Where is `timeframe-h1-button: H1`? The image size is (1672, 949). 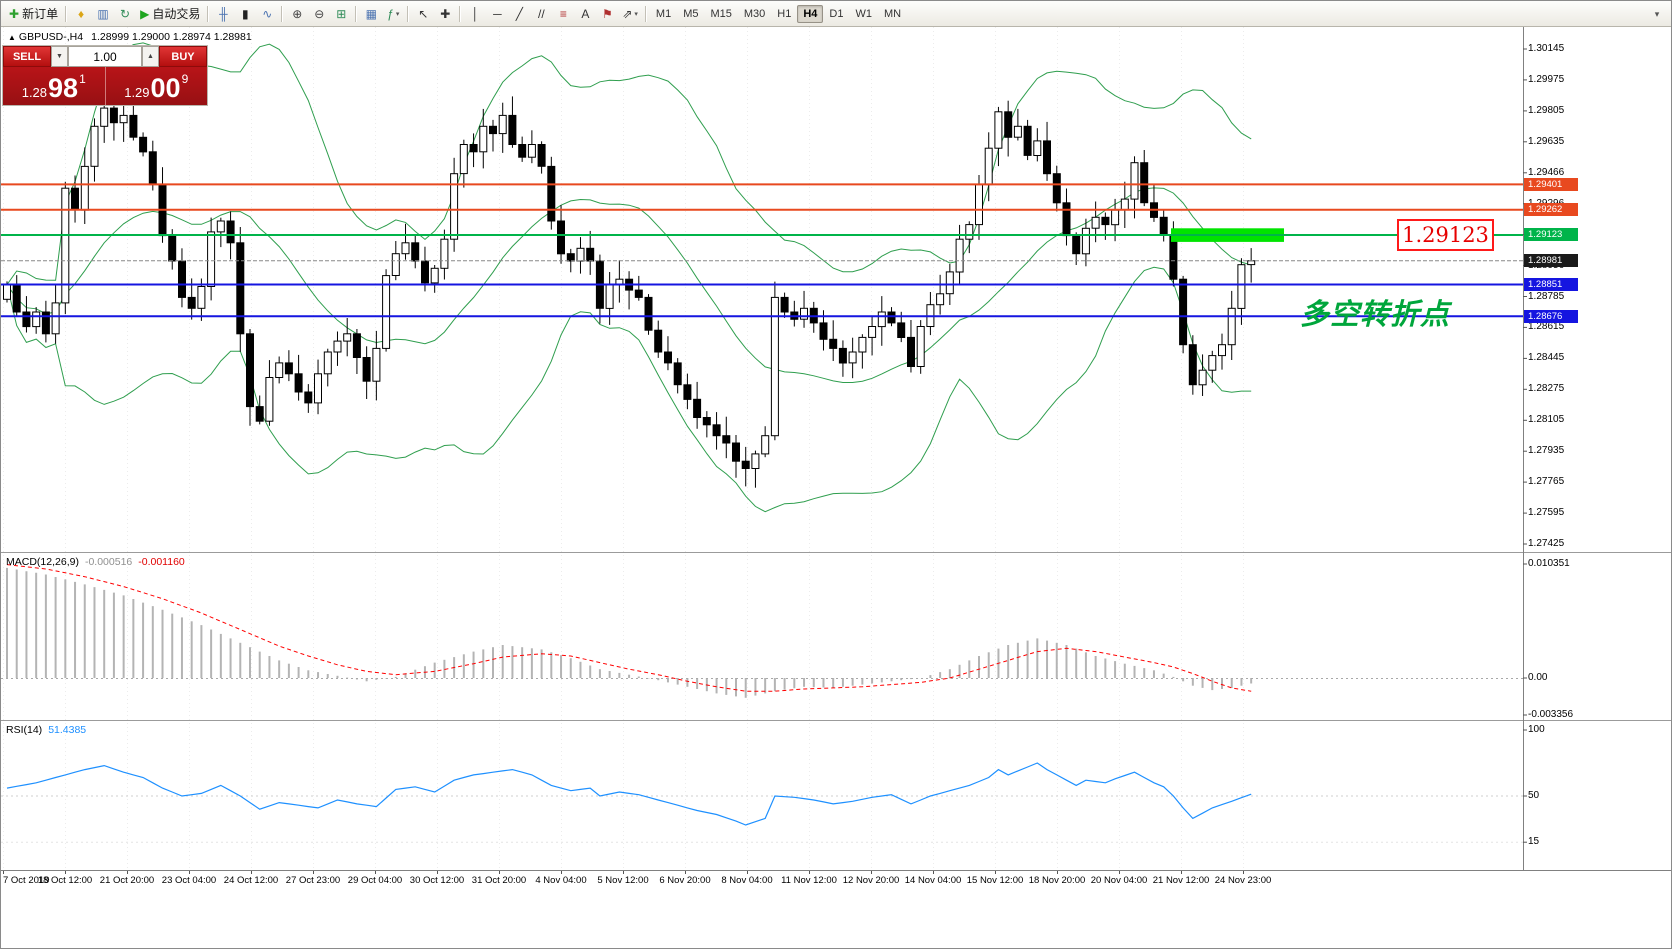
timeframe-h1-button: H1 is located at coordinates (784, 14).